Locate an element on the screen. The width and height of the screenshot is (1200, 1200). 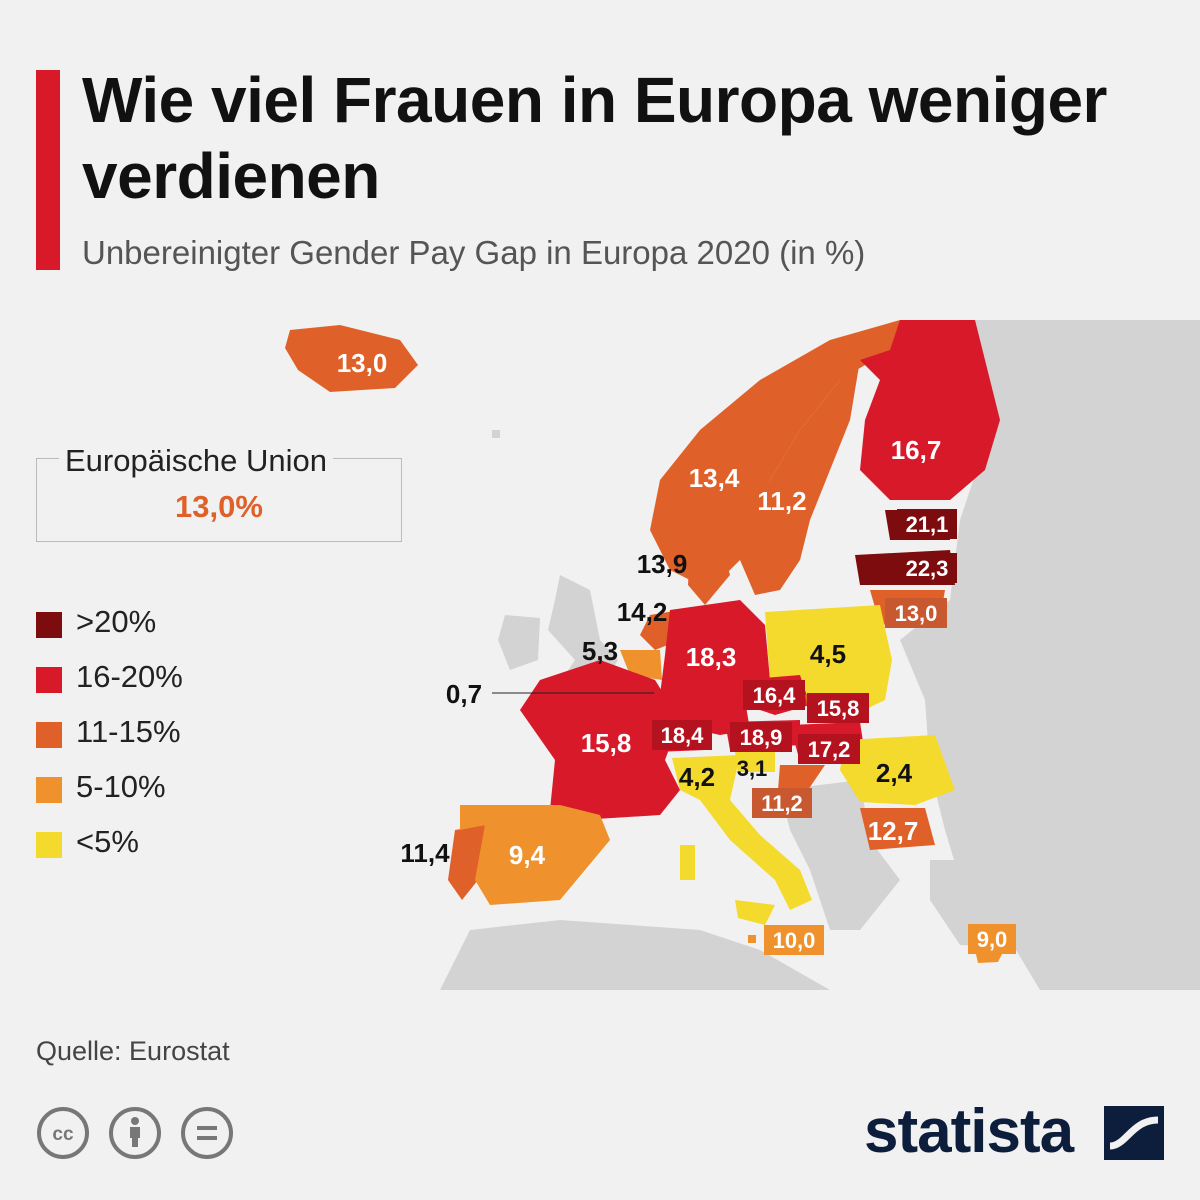
country-slovenia is located at coordinates (755, 762).